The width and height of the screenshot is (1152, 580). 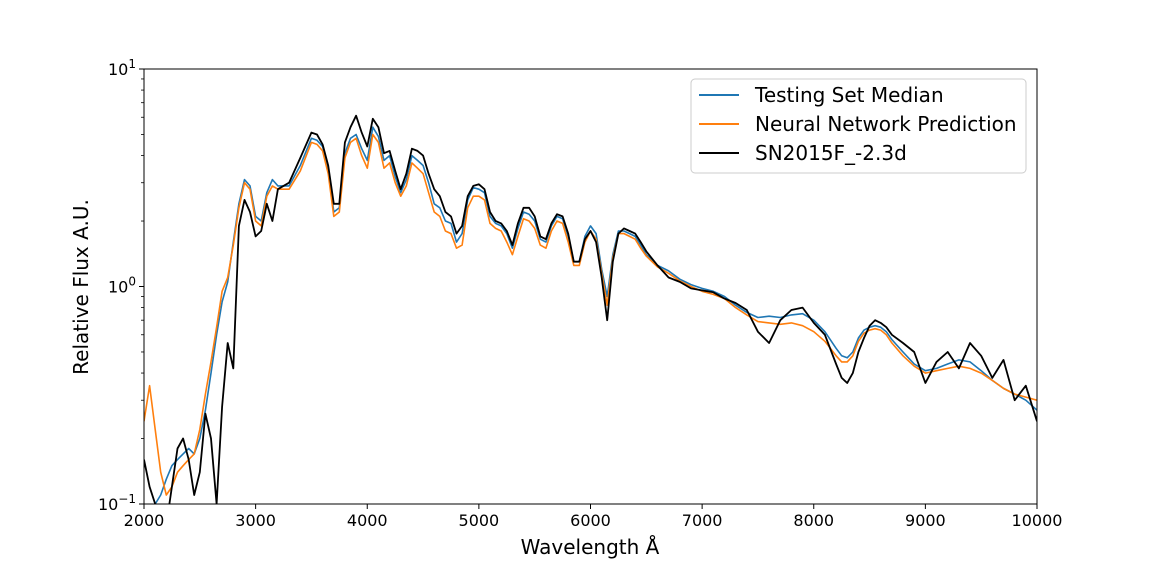 What do you see at coordinates (849, 95) in the screenshot?
I see `legend-label: Testing Set Median` at bounding box center [849, 95].